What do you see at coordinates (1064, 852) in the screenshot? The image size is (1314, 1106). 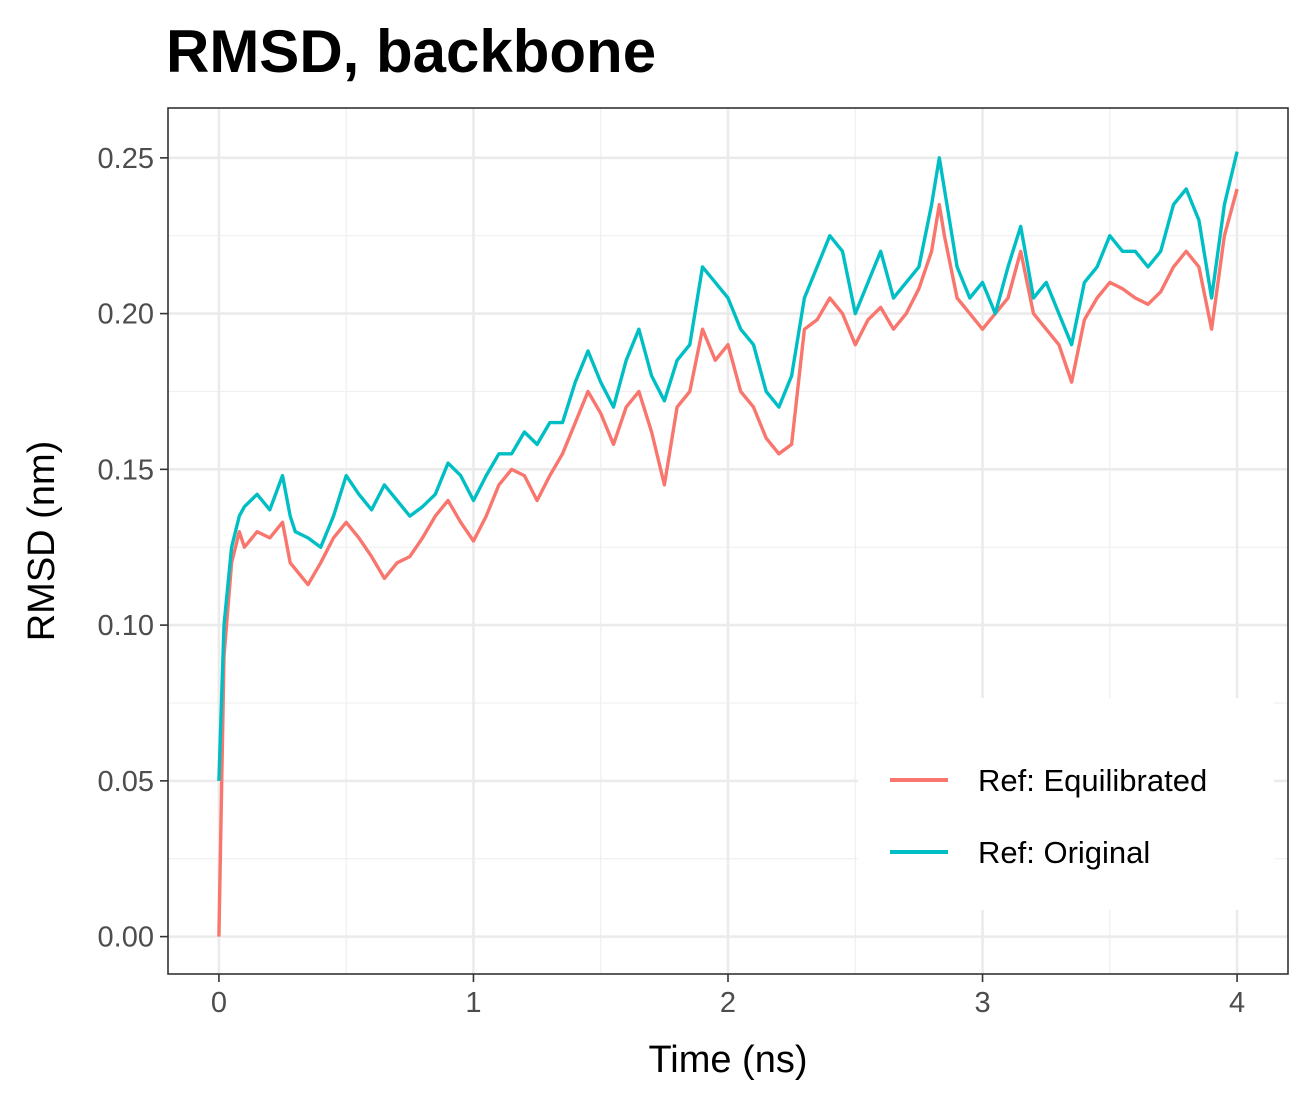 I see `legend-label-original: Ref: Original` at bounding box center [1064, 852].